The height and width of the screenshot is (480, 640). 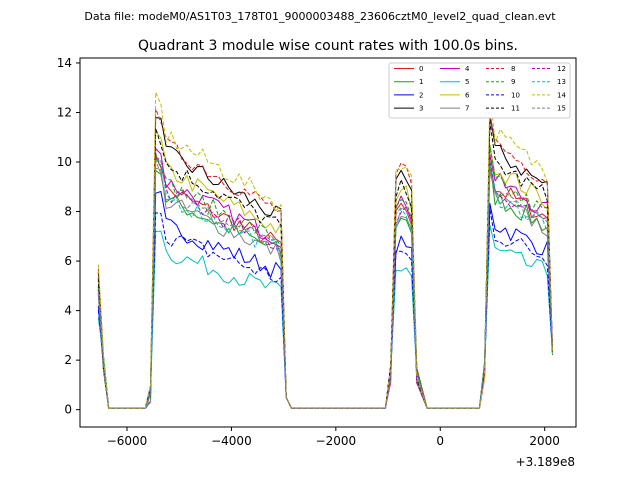 What do you see at coordinates (467, 95) in the screenshot?
I see `legend-label: 6` at bounding box center [467, 95].